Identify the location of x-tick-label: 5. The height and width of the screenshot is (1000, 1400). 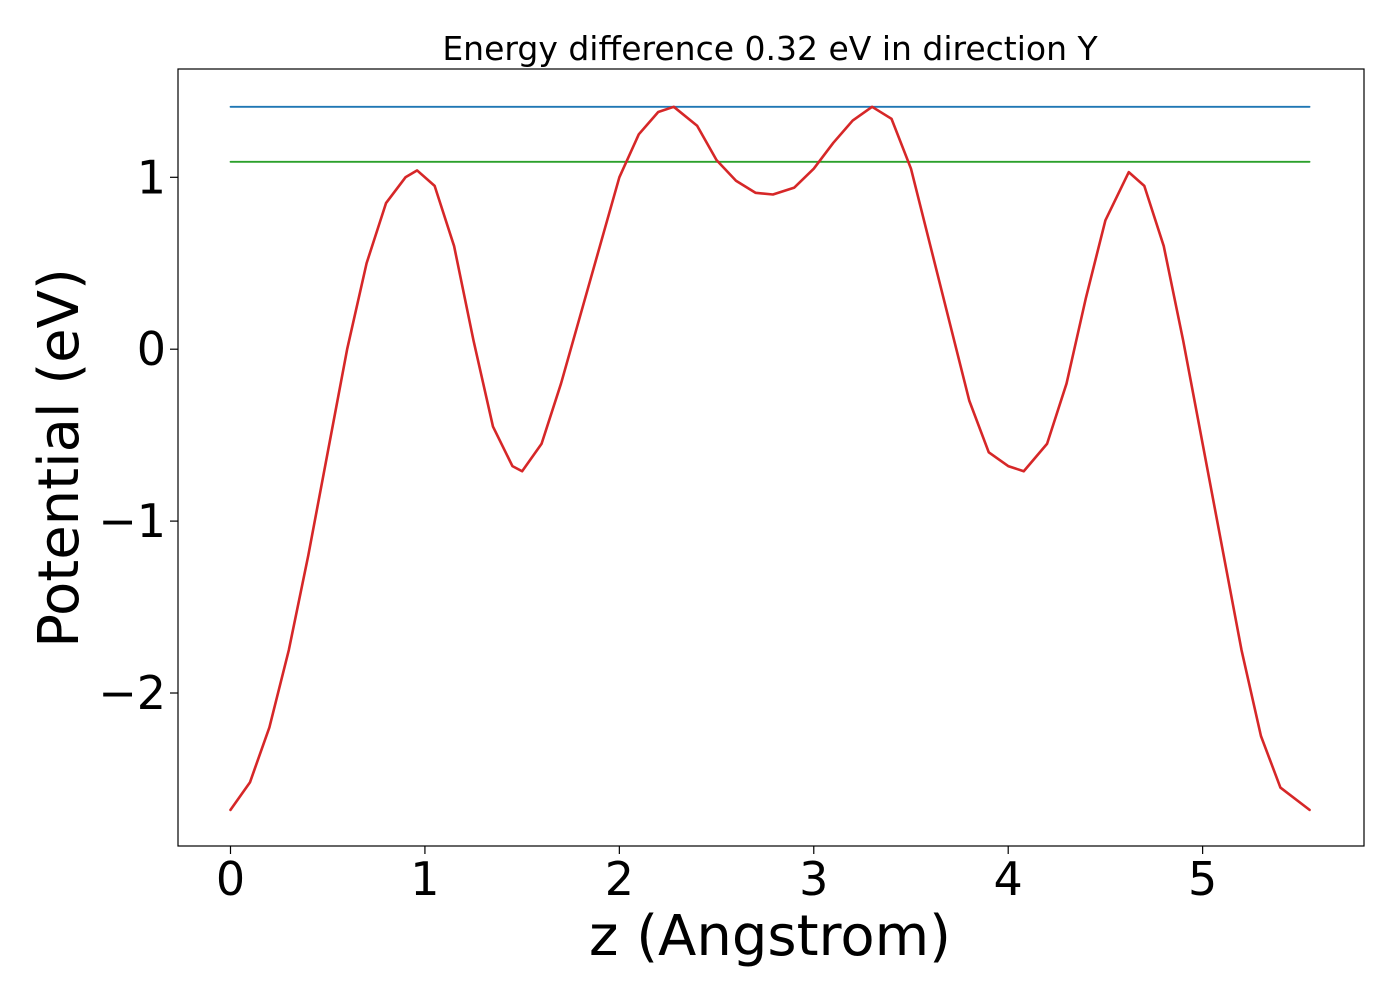
(1202, 879).